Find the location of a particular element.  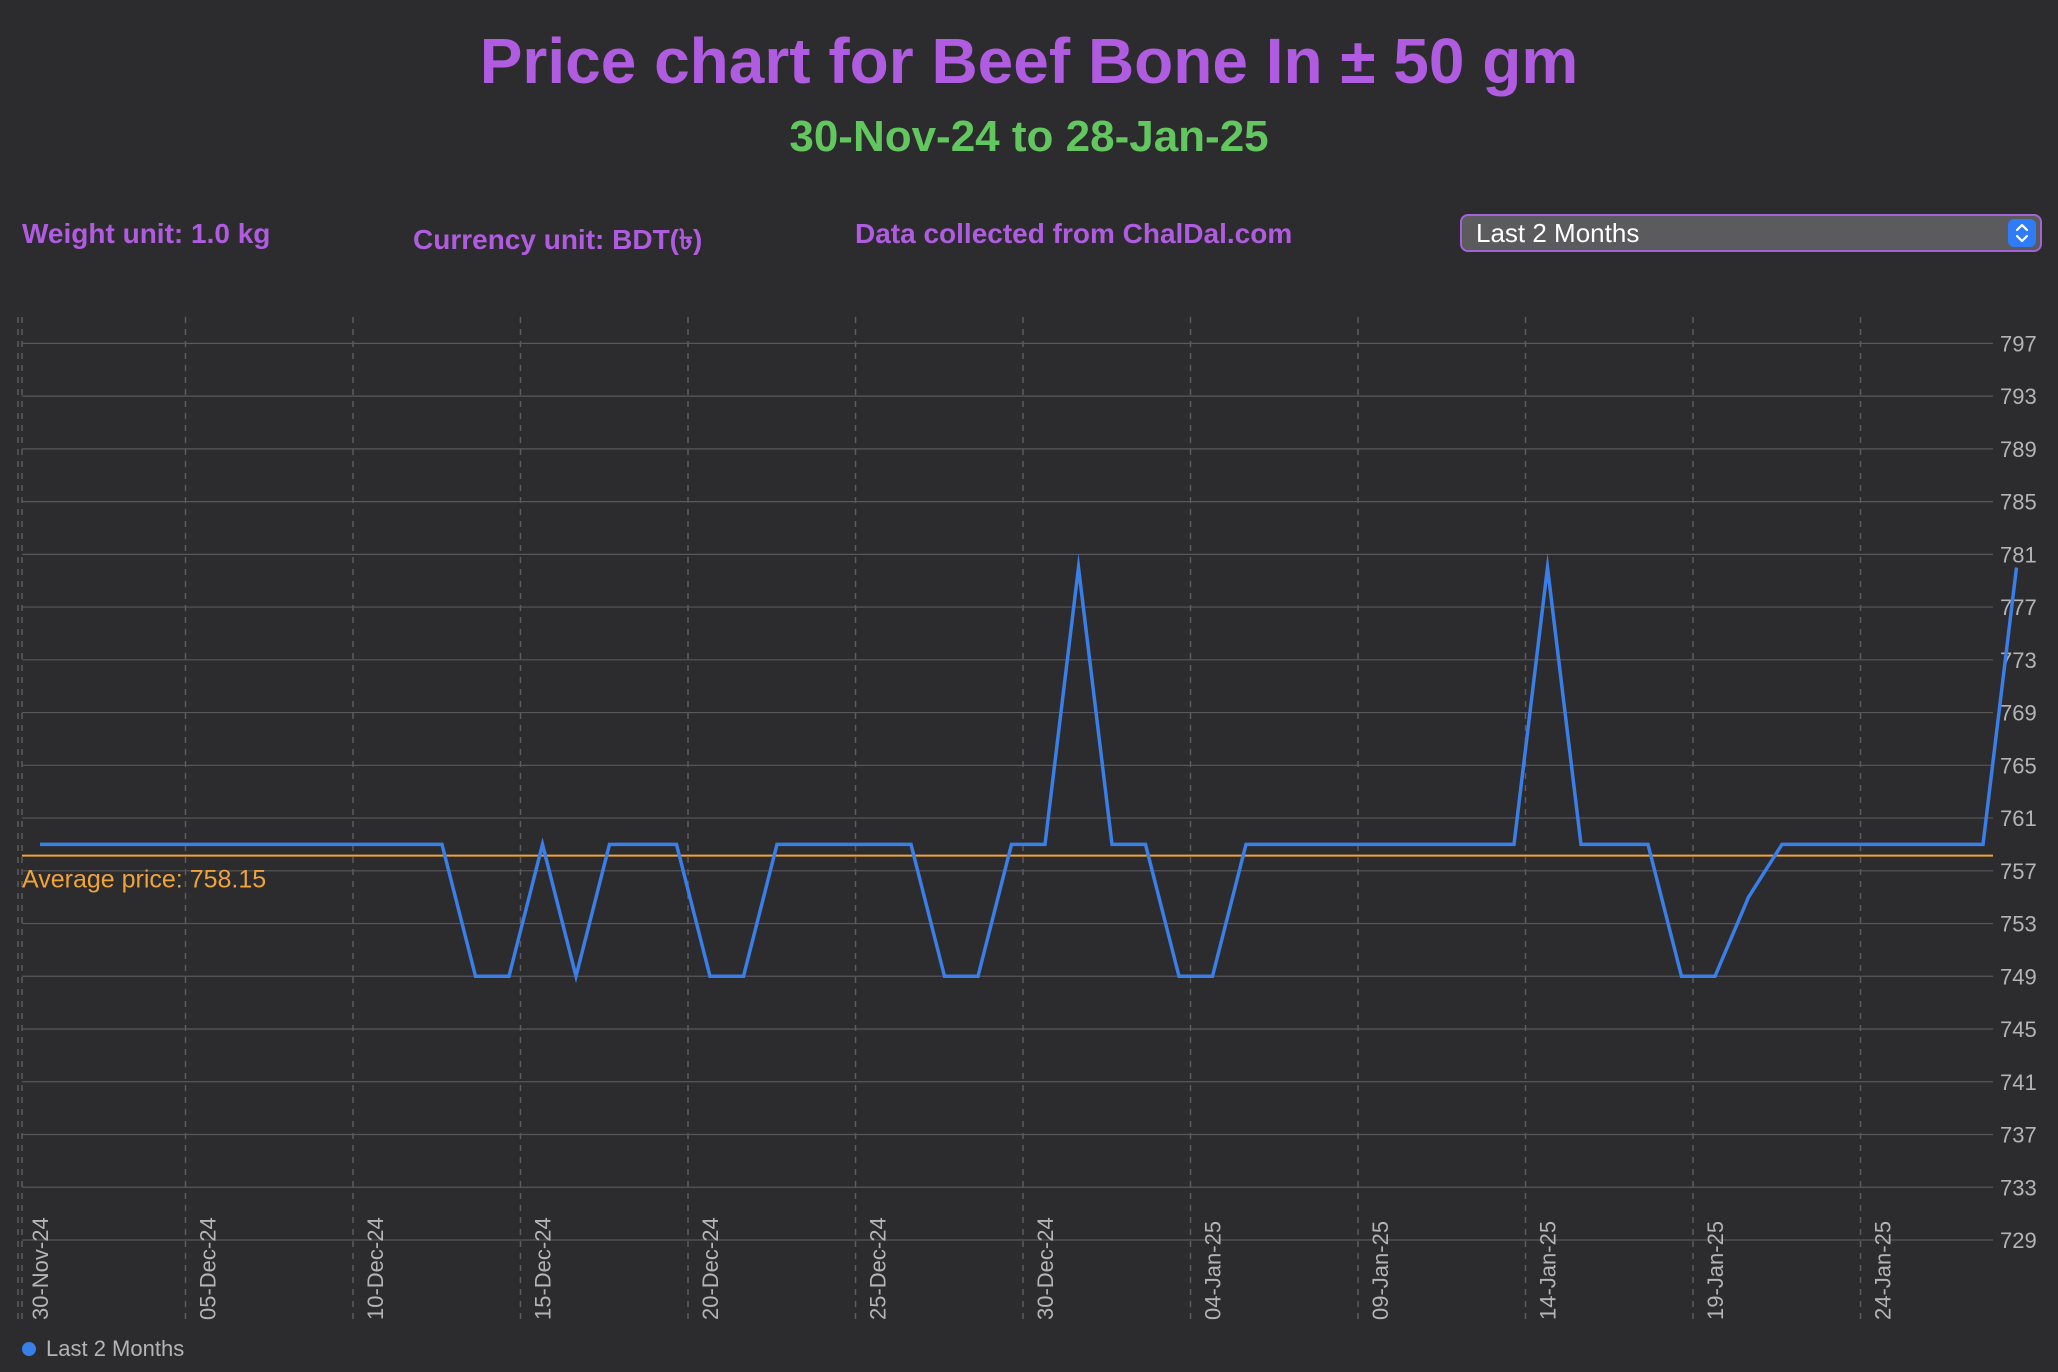

y-tick-label: 781 is located at coordinates (2018, 554).